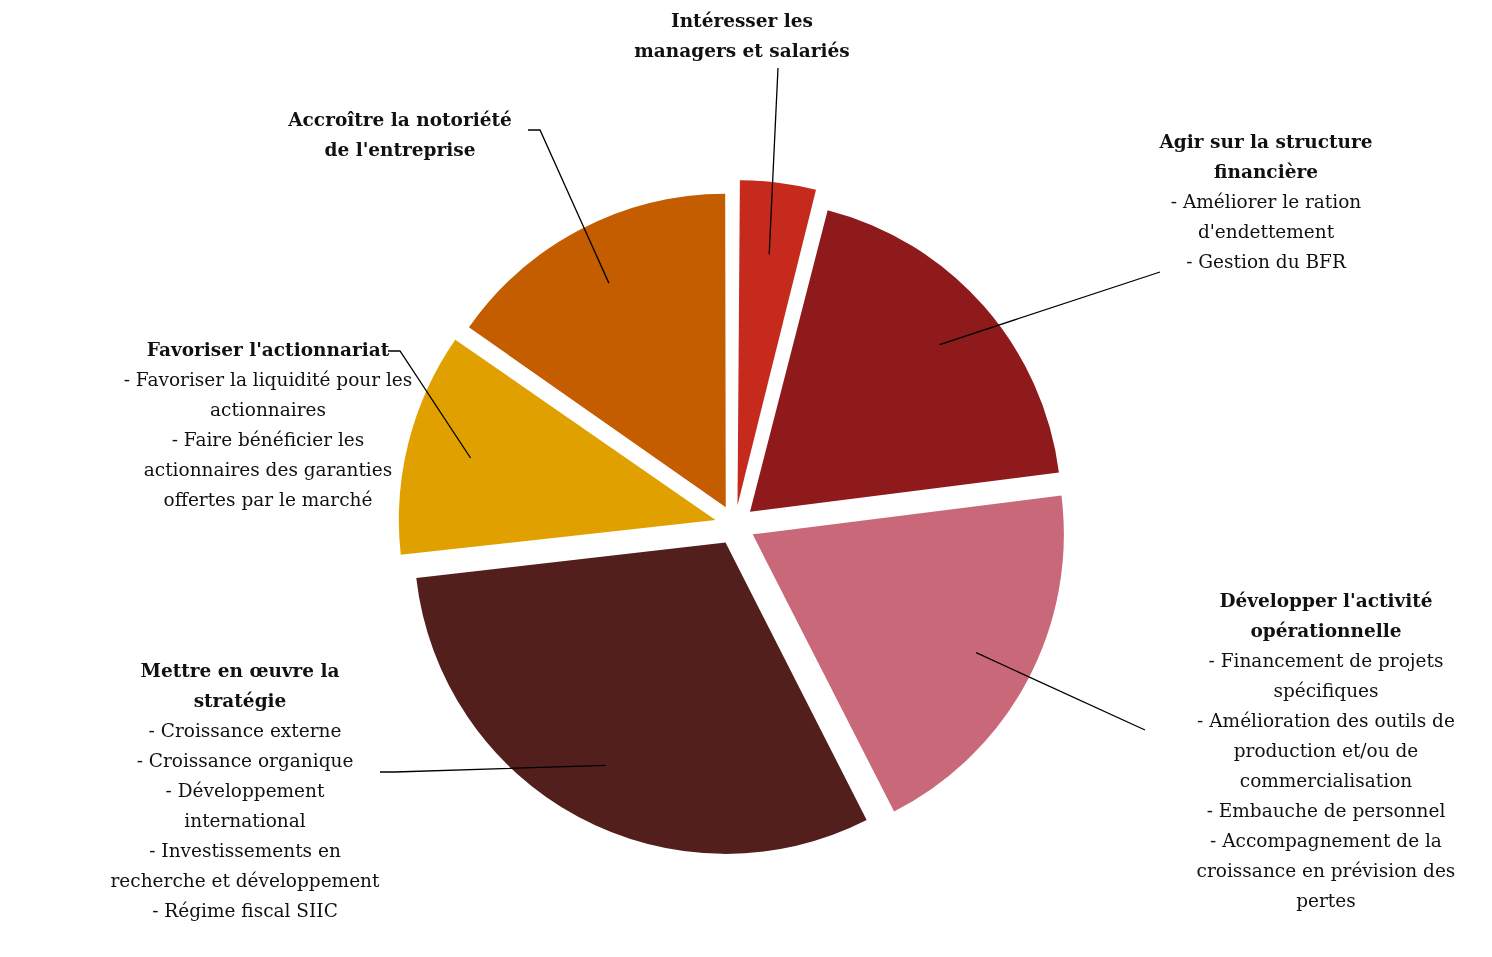 The image size is (1492, 957). I want to click on slice-label: Intéresser les managers et salariés, so click(742, 36).